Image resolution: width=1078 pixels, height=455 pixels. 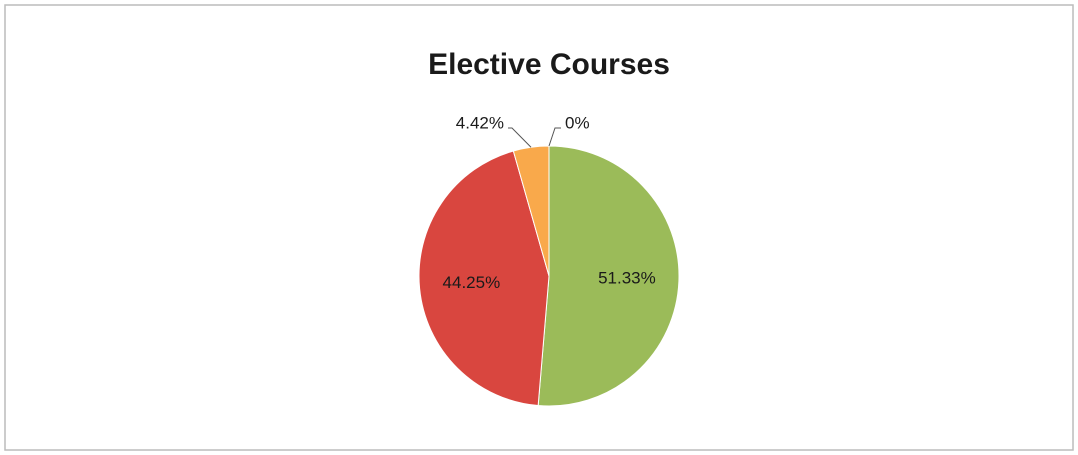 I want to click on data-label: 51.33%, so click(x=627, y=278).